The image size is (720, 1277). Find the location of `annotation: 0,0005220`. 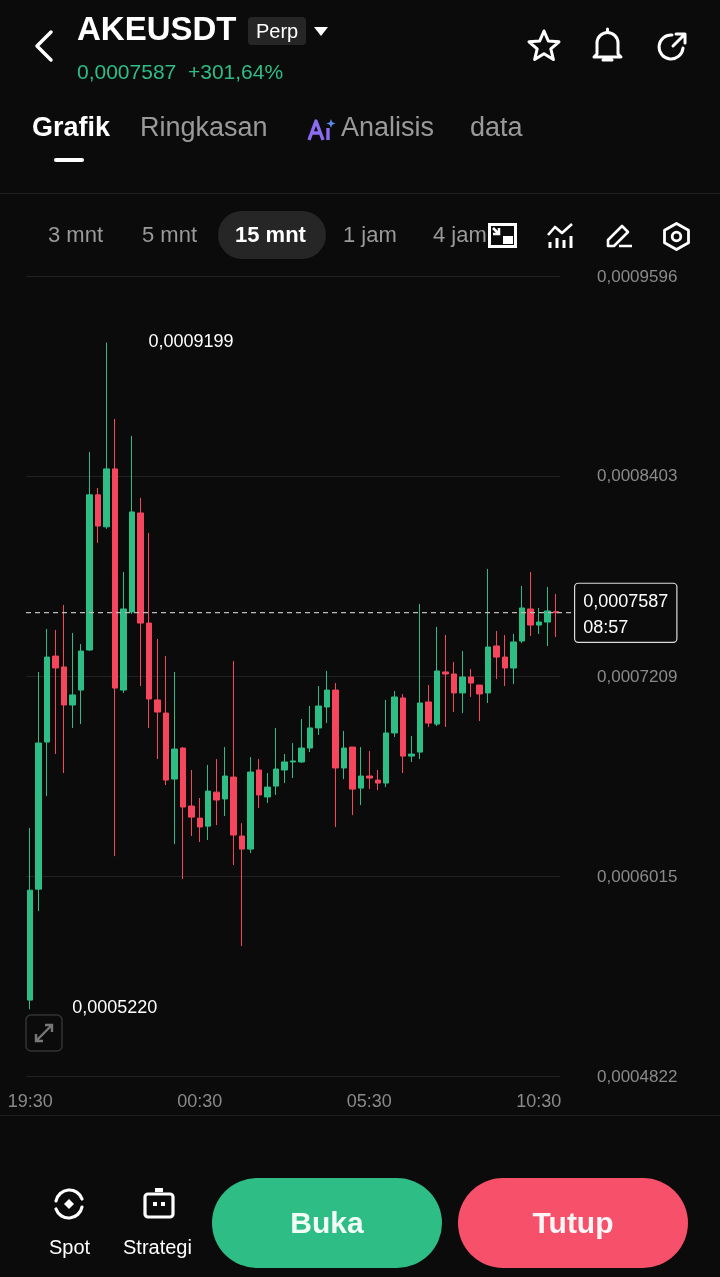

annotation: 0,0005220 is located at coordinates (115, 1007).